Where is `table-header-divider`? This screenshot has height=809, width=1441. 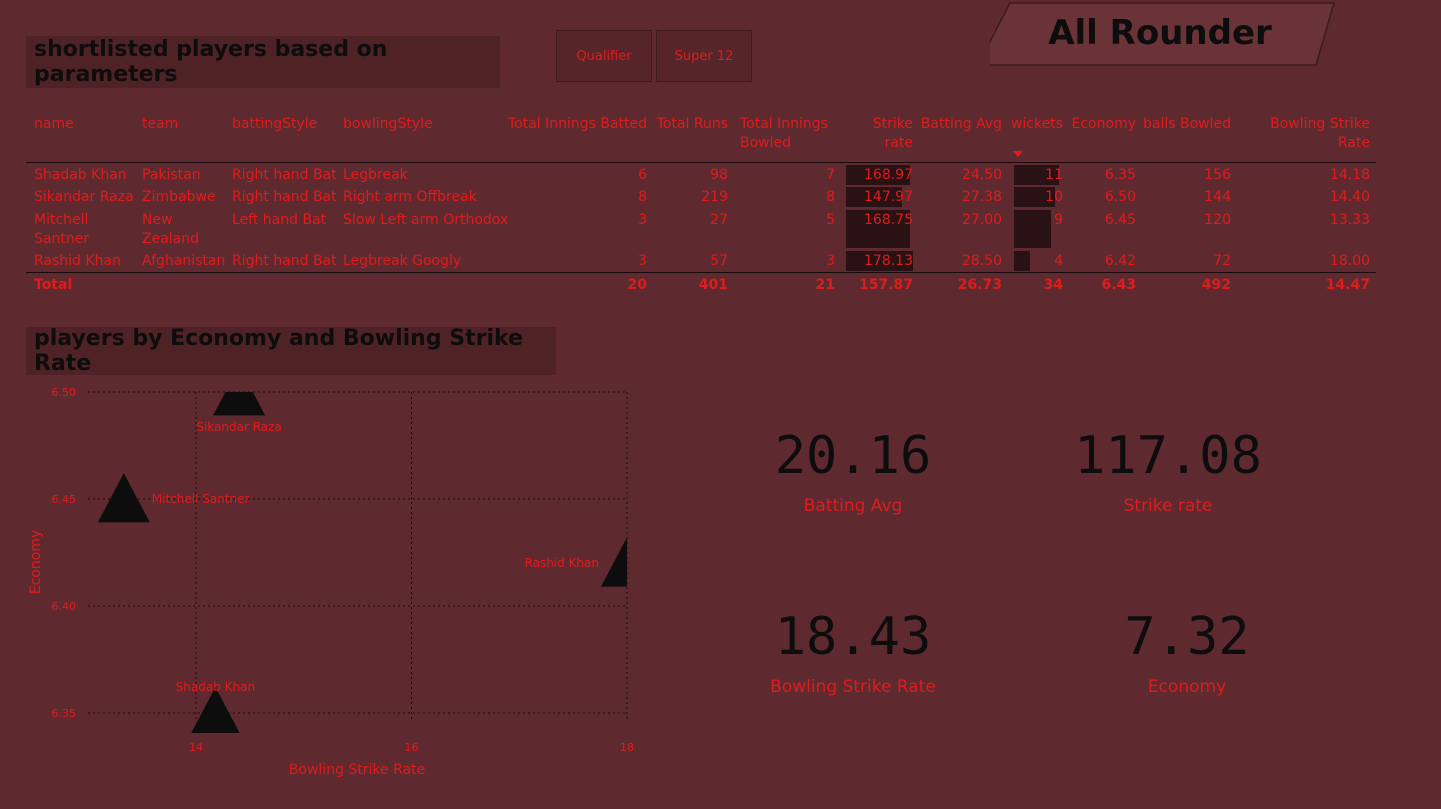
table-header-divider is located at coordinates (701, 162).